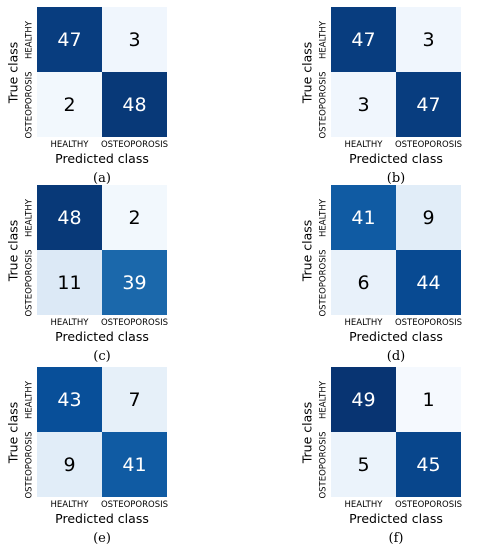 This screenshot has height=550, width=488. I want to click on panel-caption: (b), so click(396, 178).